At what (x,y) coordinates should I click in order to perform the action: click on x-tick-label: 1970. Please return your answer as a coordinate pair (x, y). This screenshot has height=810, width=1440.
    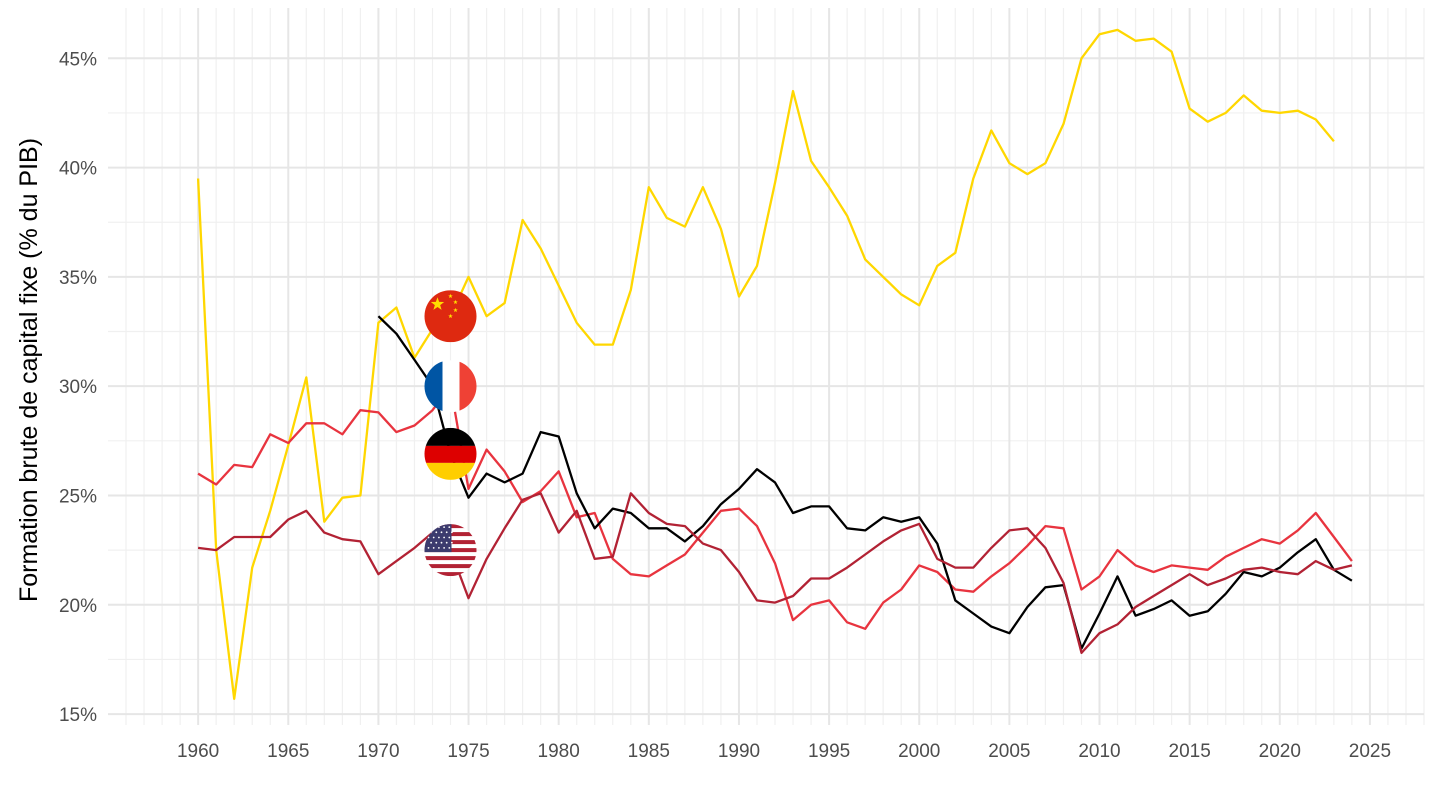
    Looking at the image, I should click on (378, 751).